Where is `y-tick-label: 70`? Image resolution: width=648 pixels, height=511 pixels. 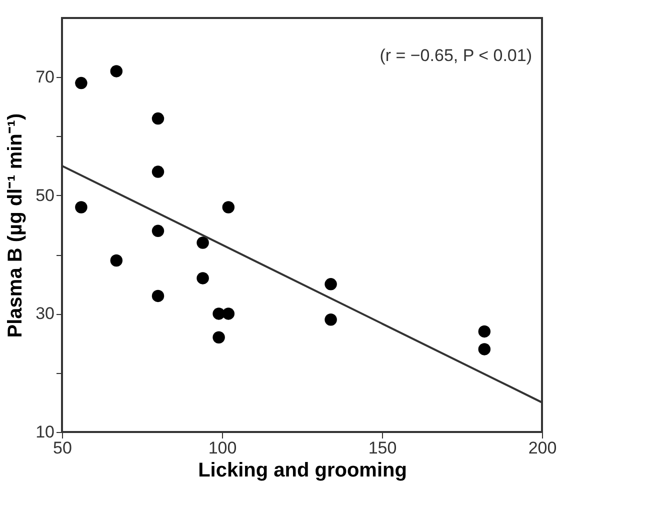
y-tick-label: 70 is located at coordinates (45, 77).